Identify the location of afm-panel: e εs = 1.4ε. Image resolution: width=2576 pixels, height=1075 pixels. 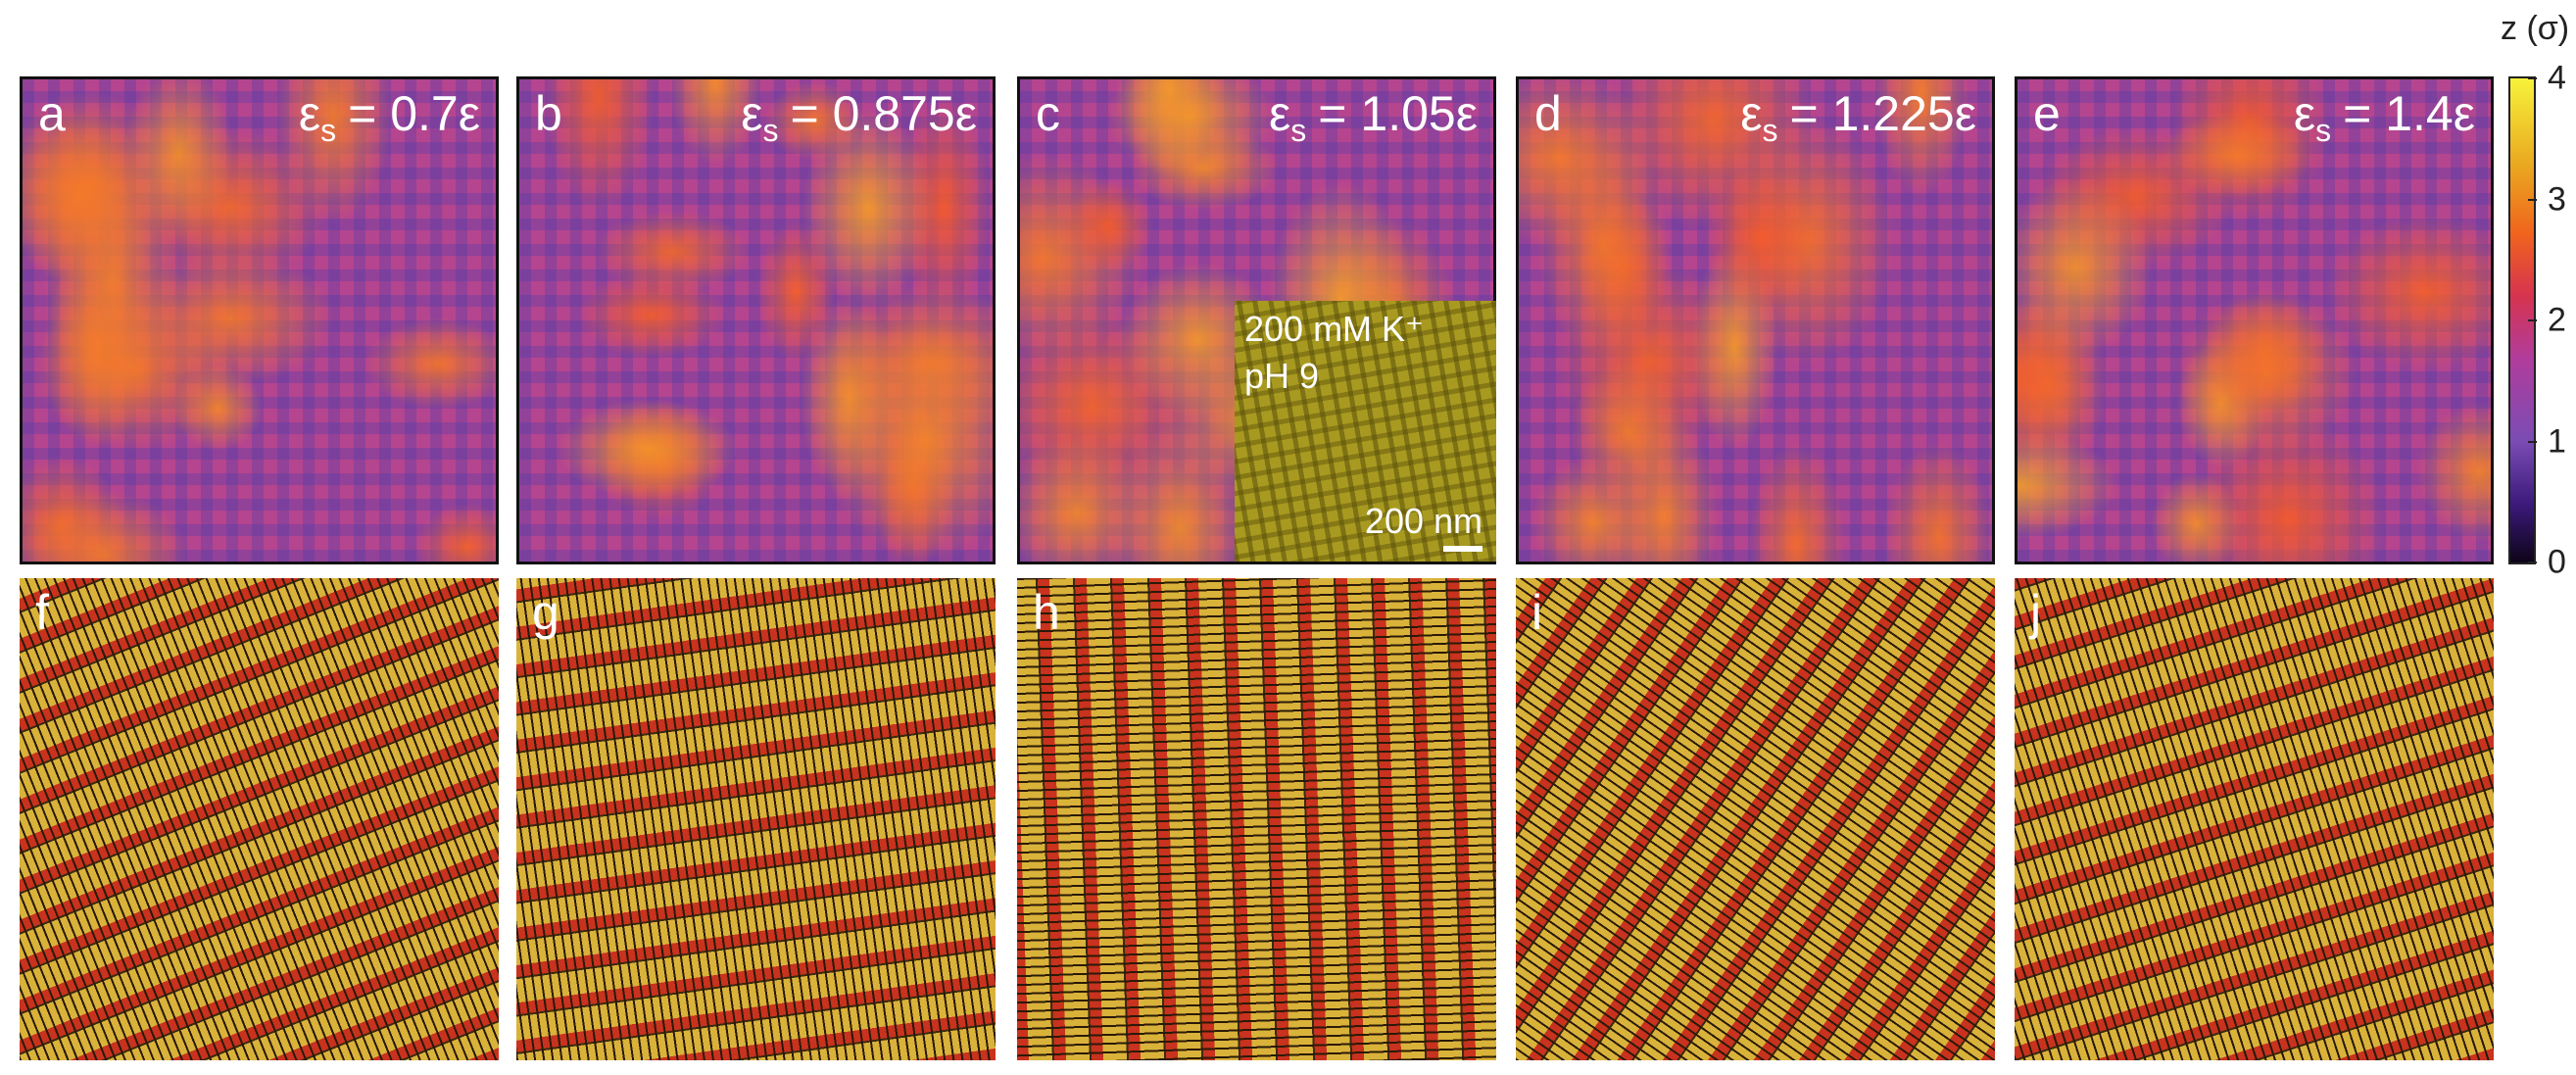
(2254, 320).